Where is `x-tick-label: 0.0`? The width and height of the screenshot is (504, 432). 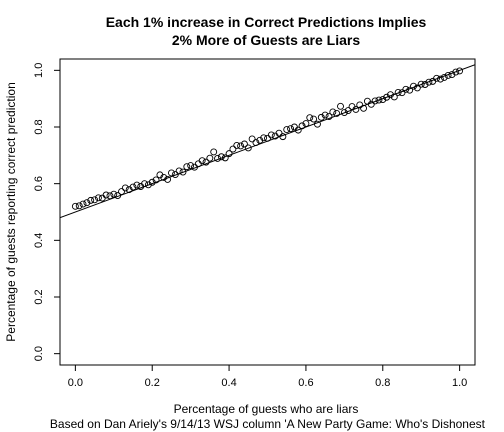 x-tick-label: 0.0 is located at coordinates (75, 383).